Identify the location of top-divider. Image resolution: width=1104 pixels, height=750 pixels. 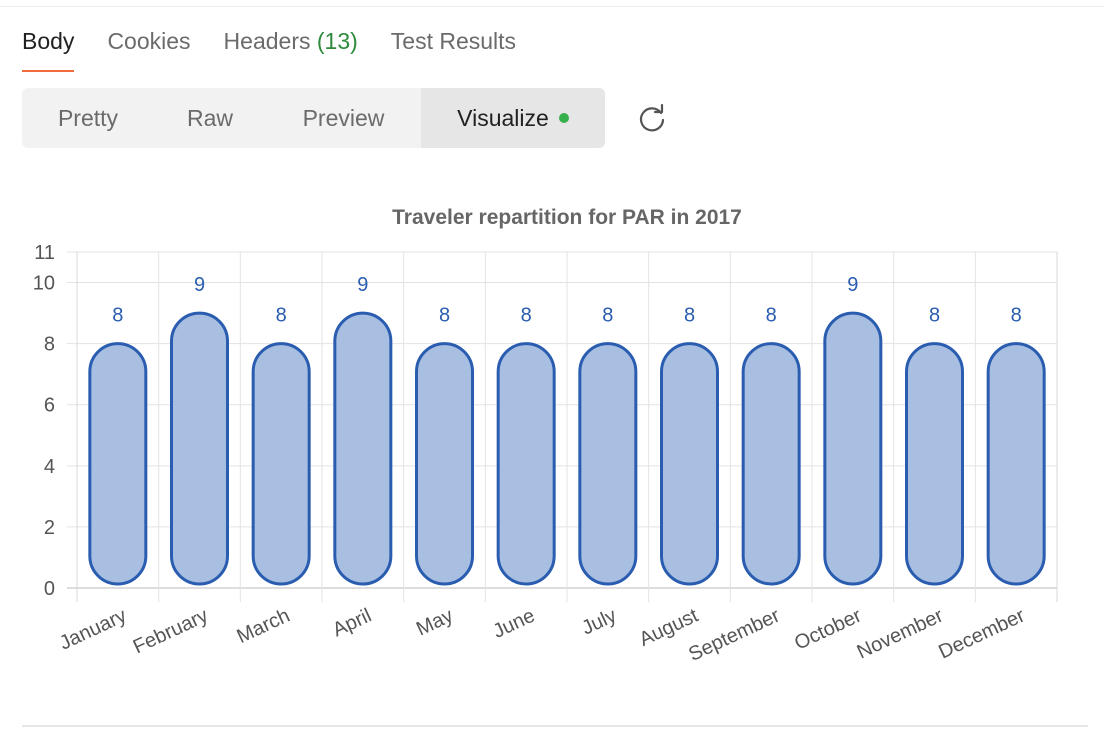
(552, 6).